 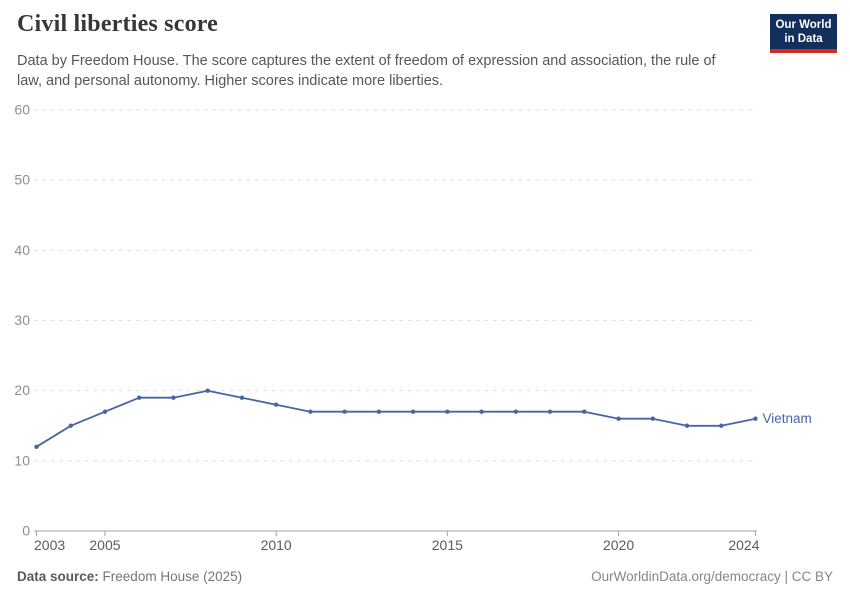 I want to click on owid-logo: Our World in Data, so click(x=803, y=33).